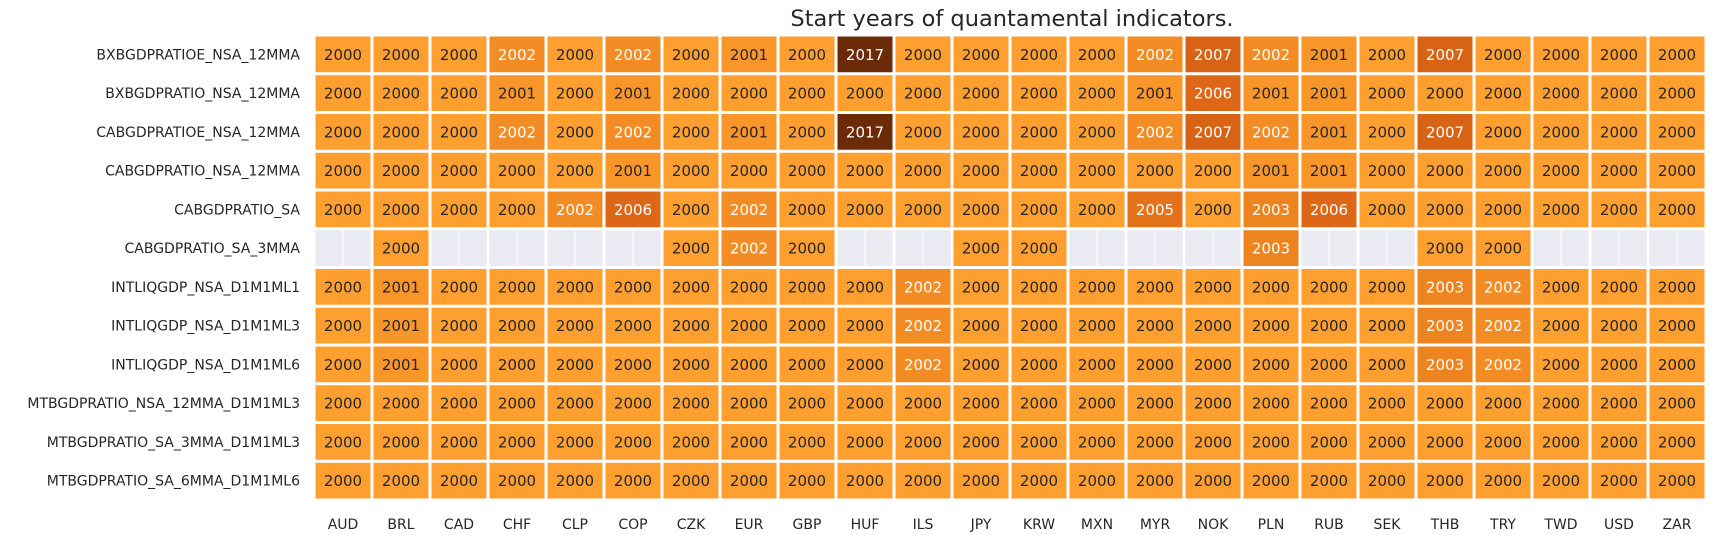  I want to click on column-label: AUD, so click(343, 525).